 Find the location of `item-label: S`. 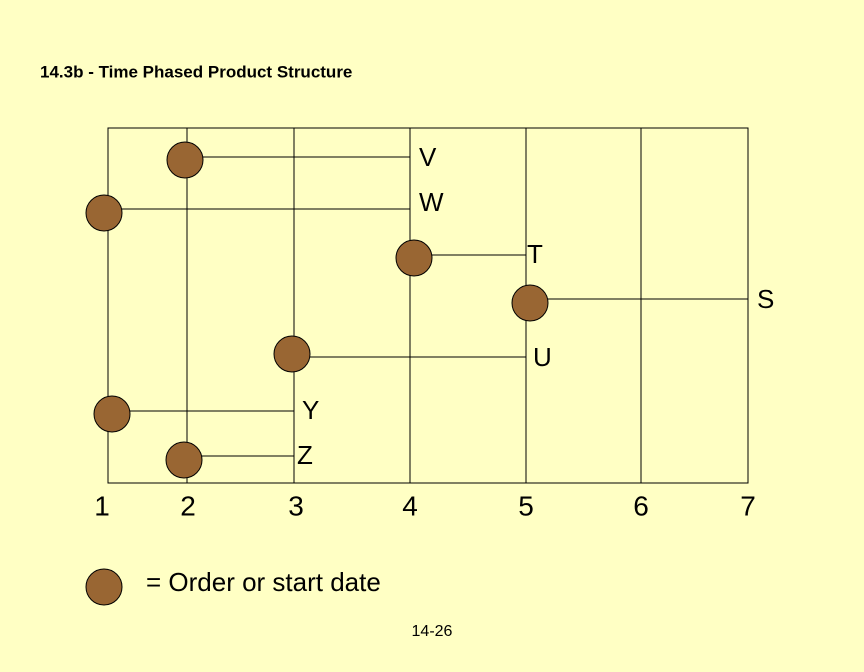

item-label: S is located at coordinates (765, 299).